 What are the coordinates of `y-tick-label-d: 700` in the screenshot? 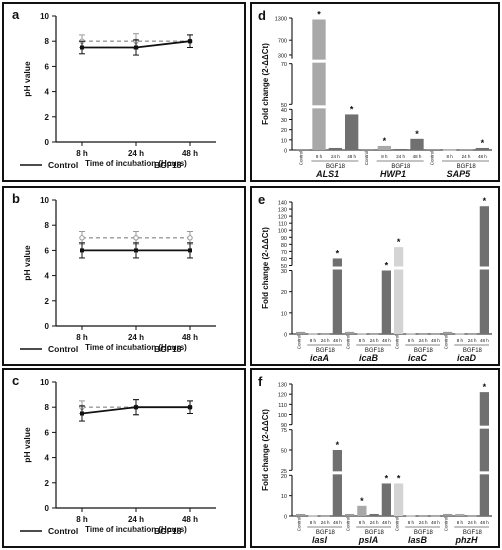 It's located at (282, 42).